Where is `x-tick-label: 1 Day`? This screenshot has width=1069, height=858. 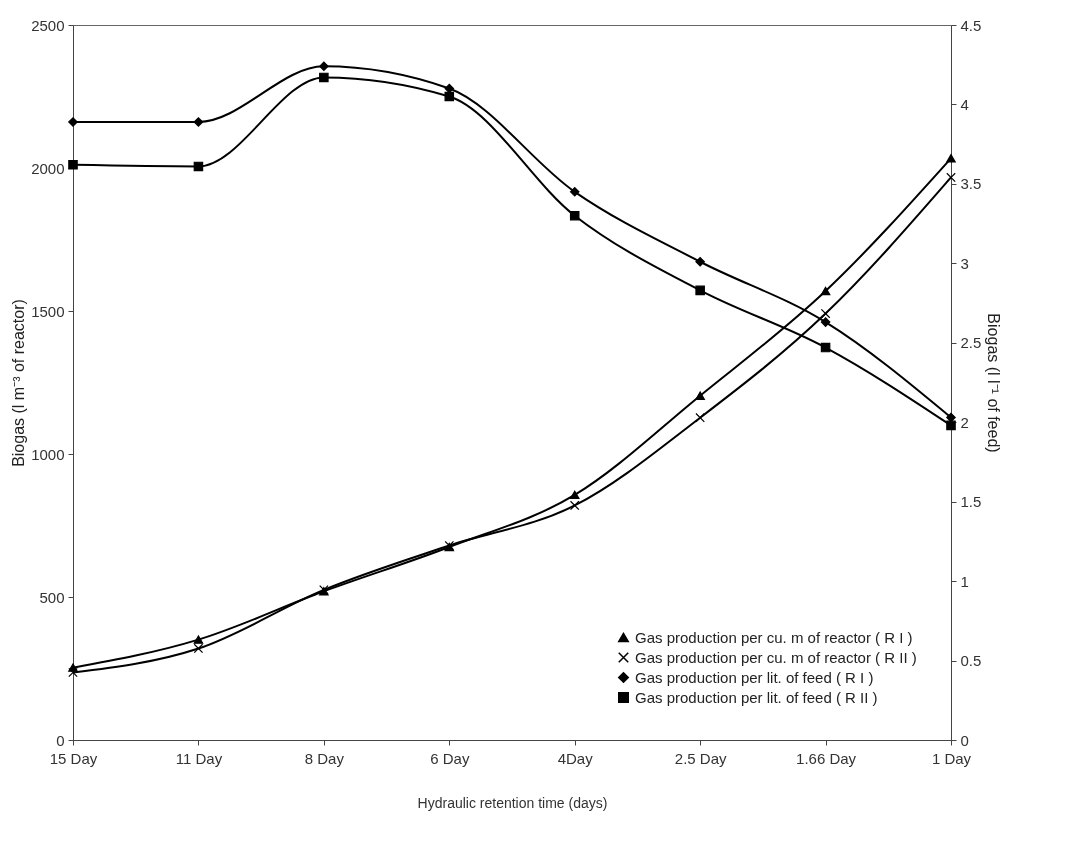 x-tick-label: 1 Day is located at coordinates (951, 758).